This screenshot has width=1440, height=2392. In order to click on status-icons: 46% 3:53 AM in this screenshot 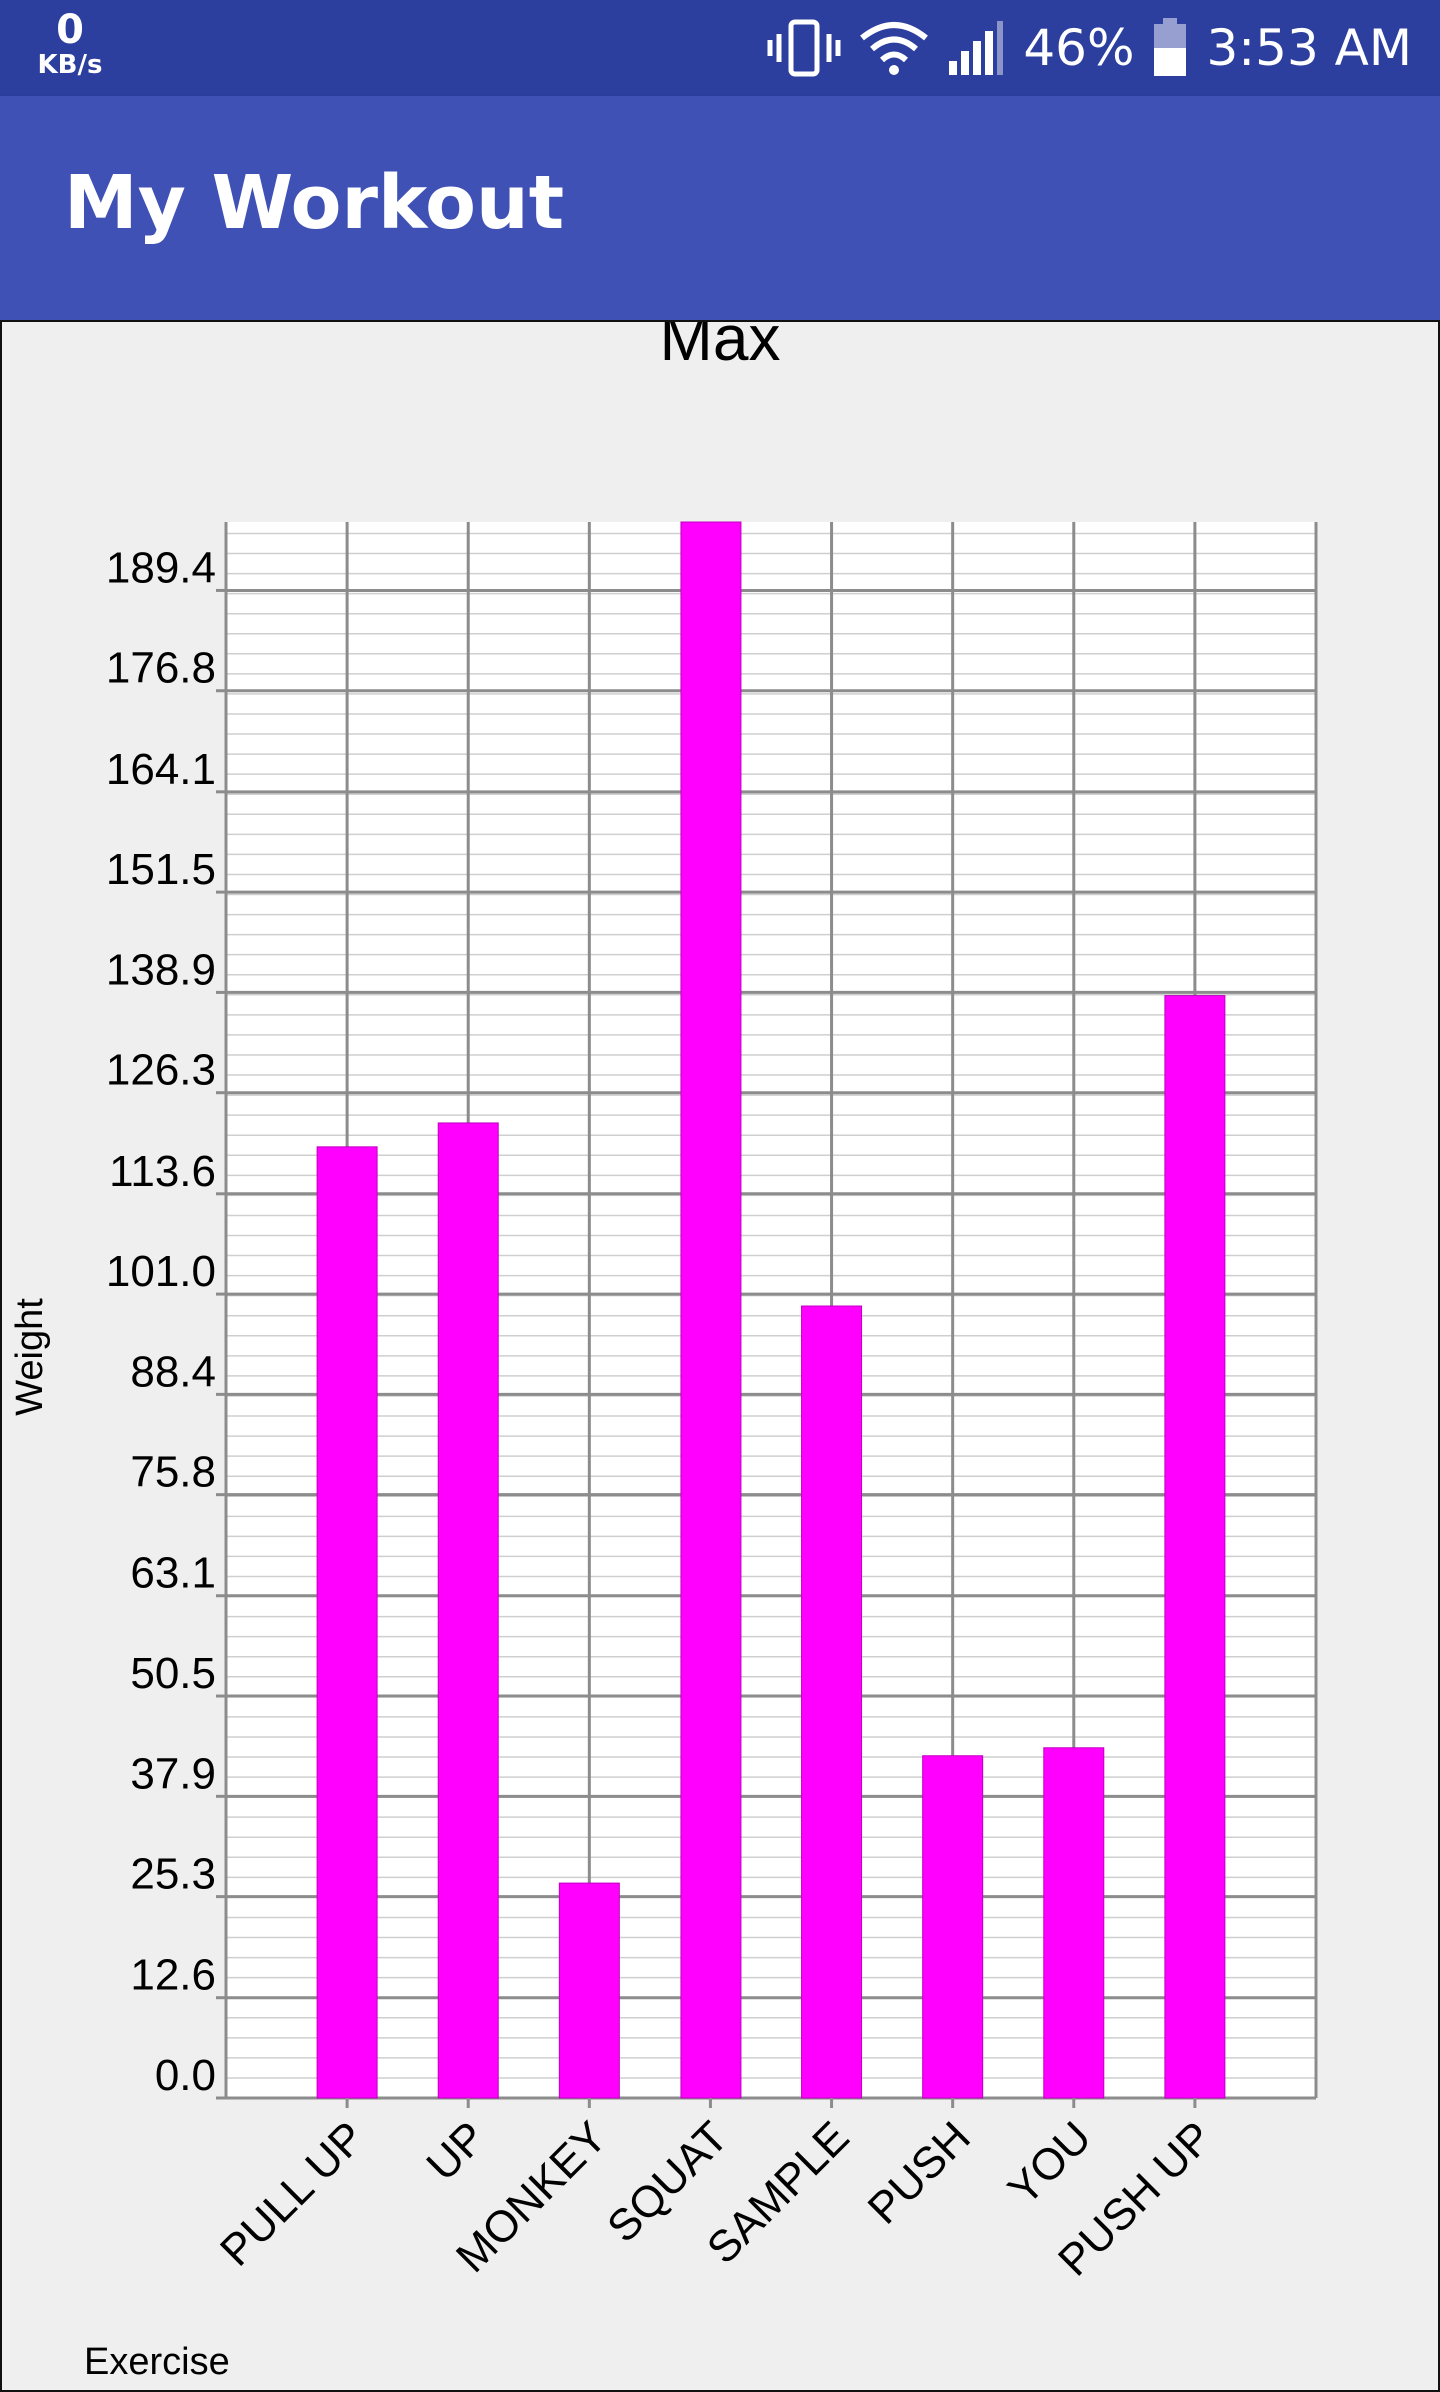, I will do `click(1089, 48)`.